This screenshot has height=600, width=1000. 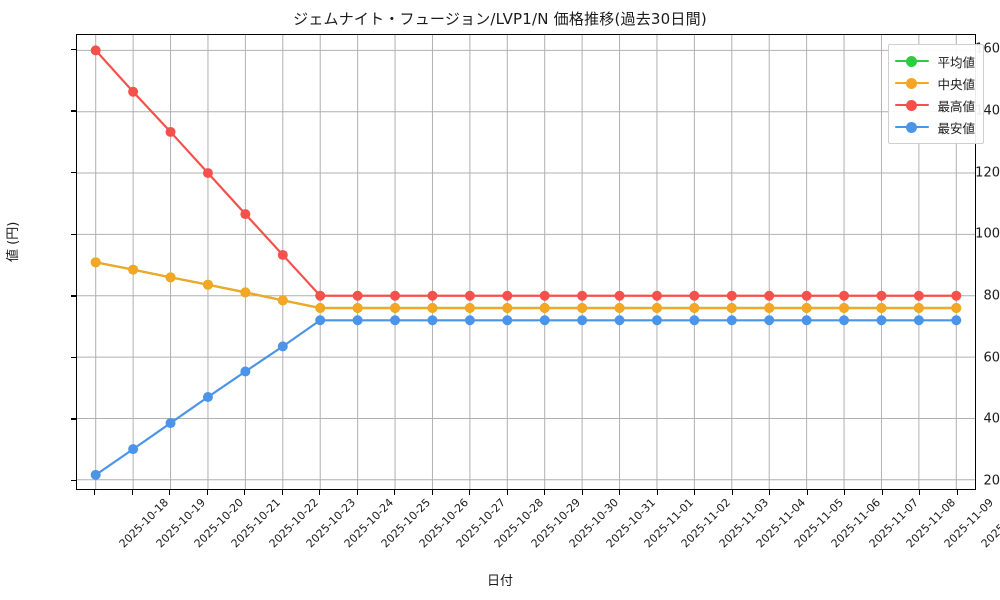 I want to click on y-tick-label: 60, so click(x=991, y=357).